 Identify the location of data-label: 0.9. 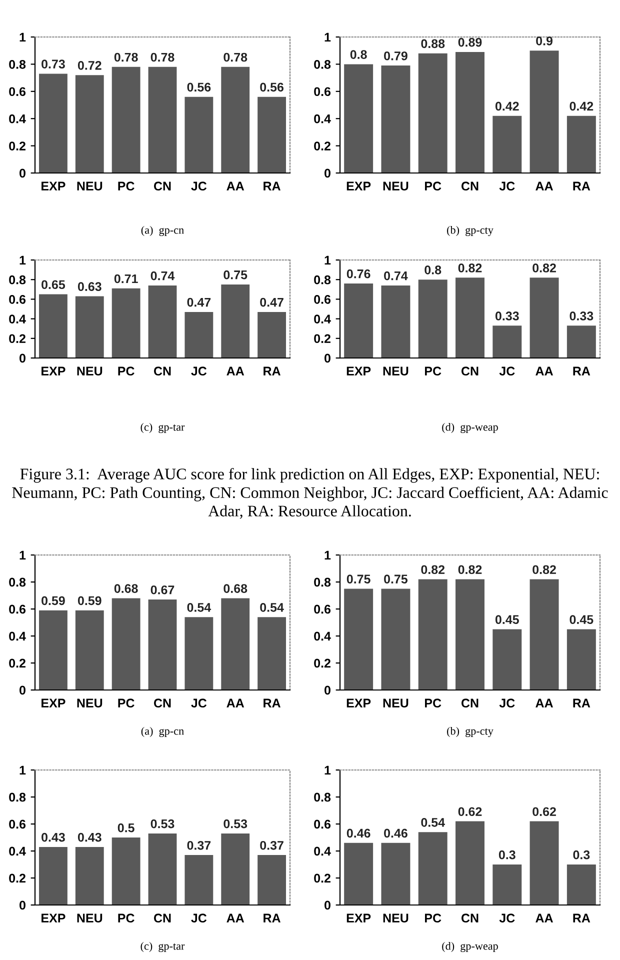
(544, 41).